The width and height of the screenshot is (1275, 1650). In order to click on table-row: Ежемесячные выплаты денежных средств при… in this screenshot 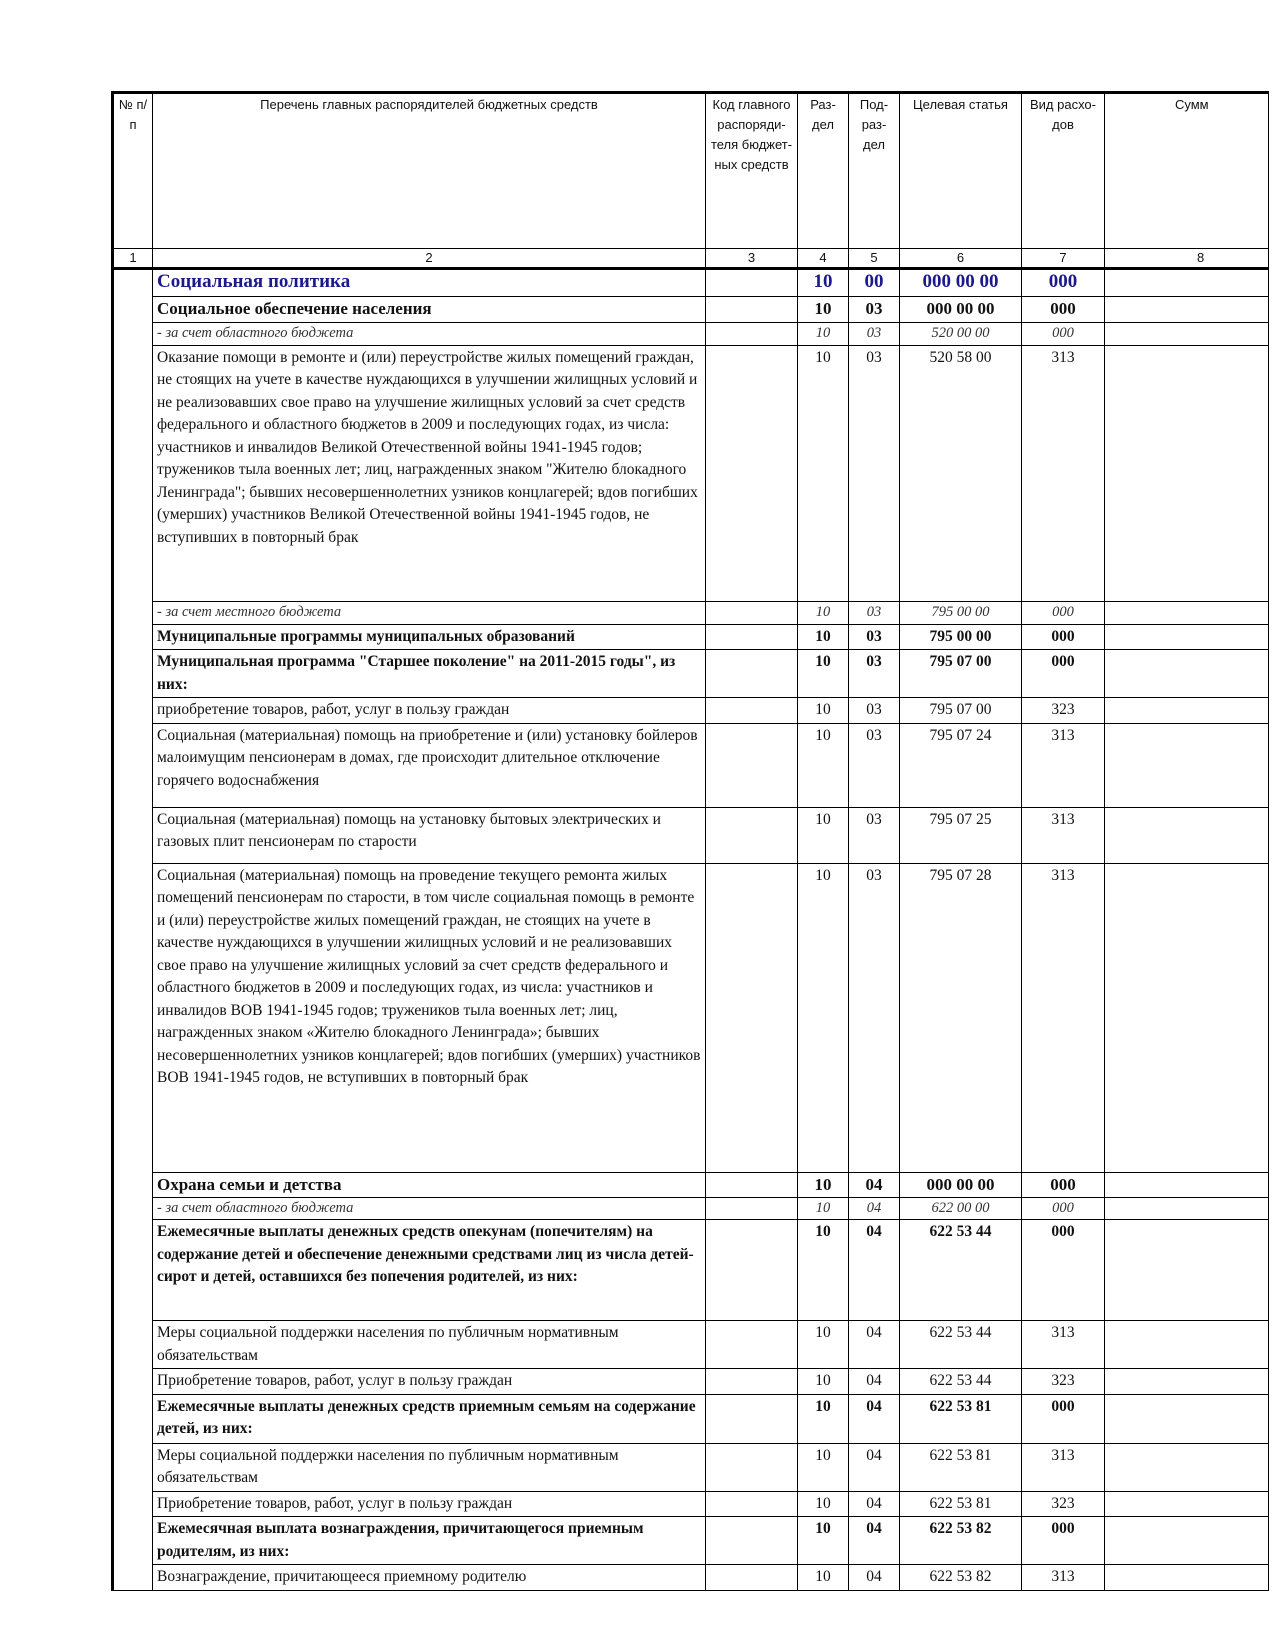, I will do `click(691, 1418)`.